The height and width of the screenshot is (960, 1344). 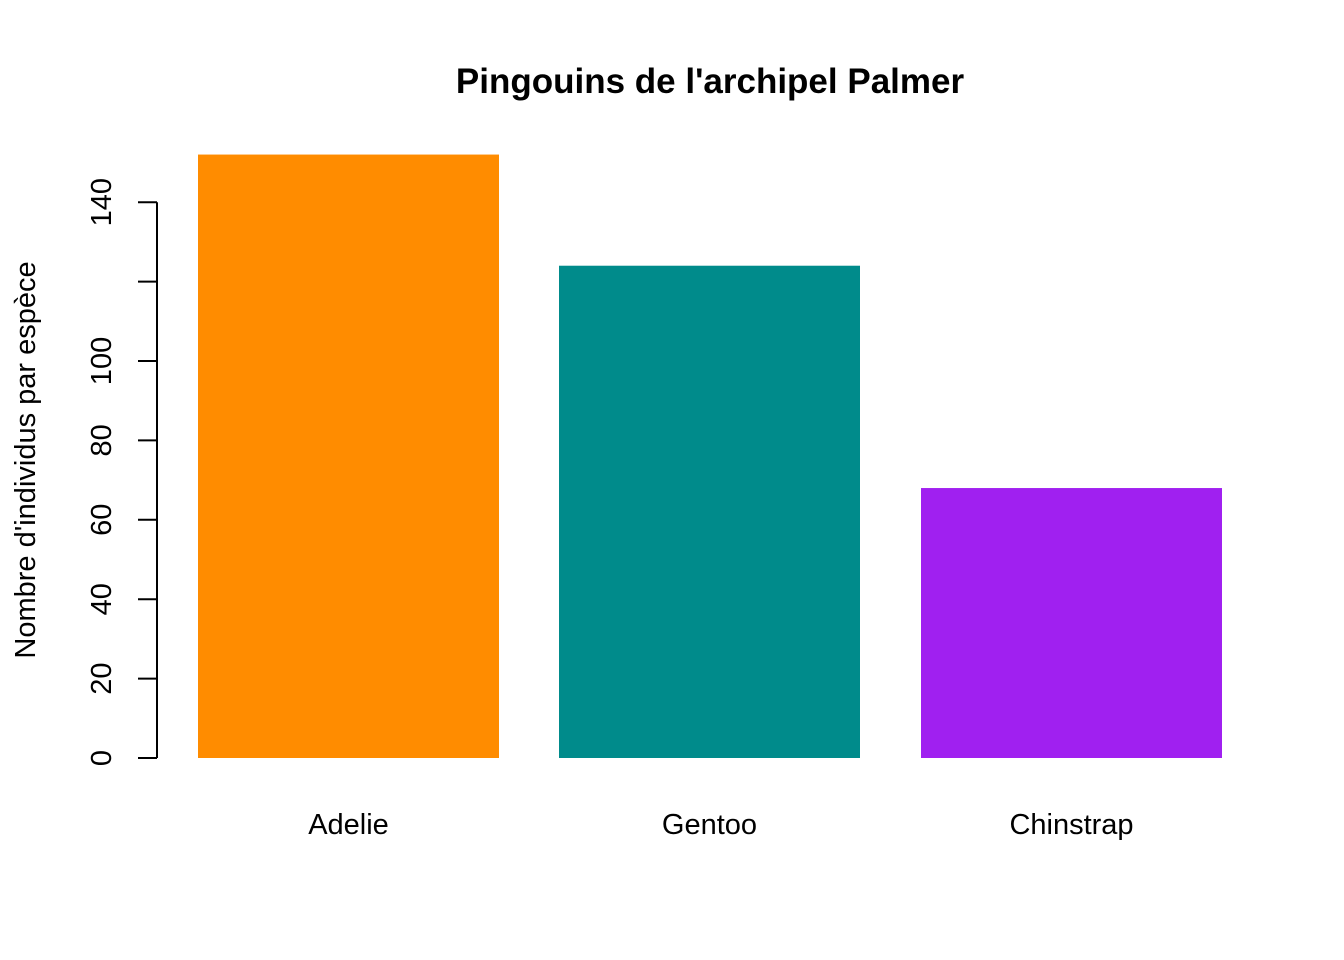 I want to click on y-tick-label: 20, so click(x=102, y=678).